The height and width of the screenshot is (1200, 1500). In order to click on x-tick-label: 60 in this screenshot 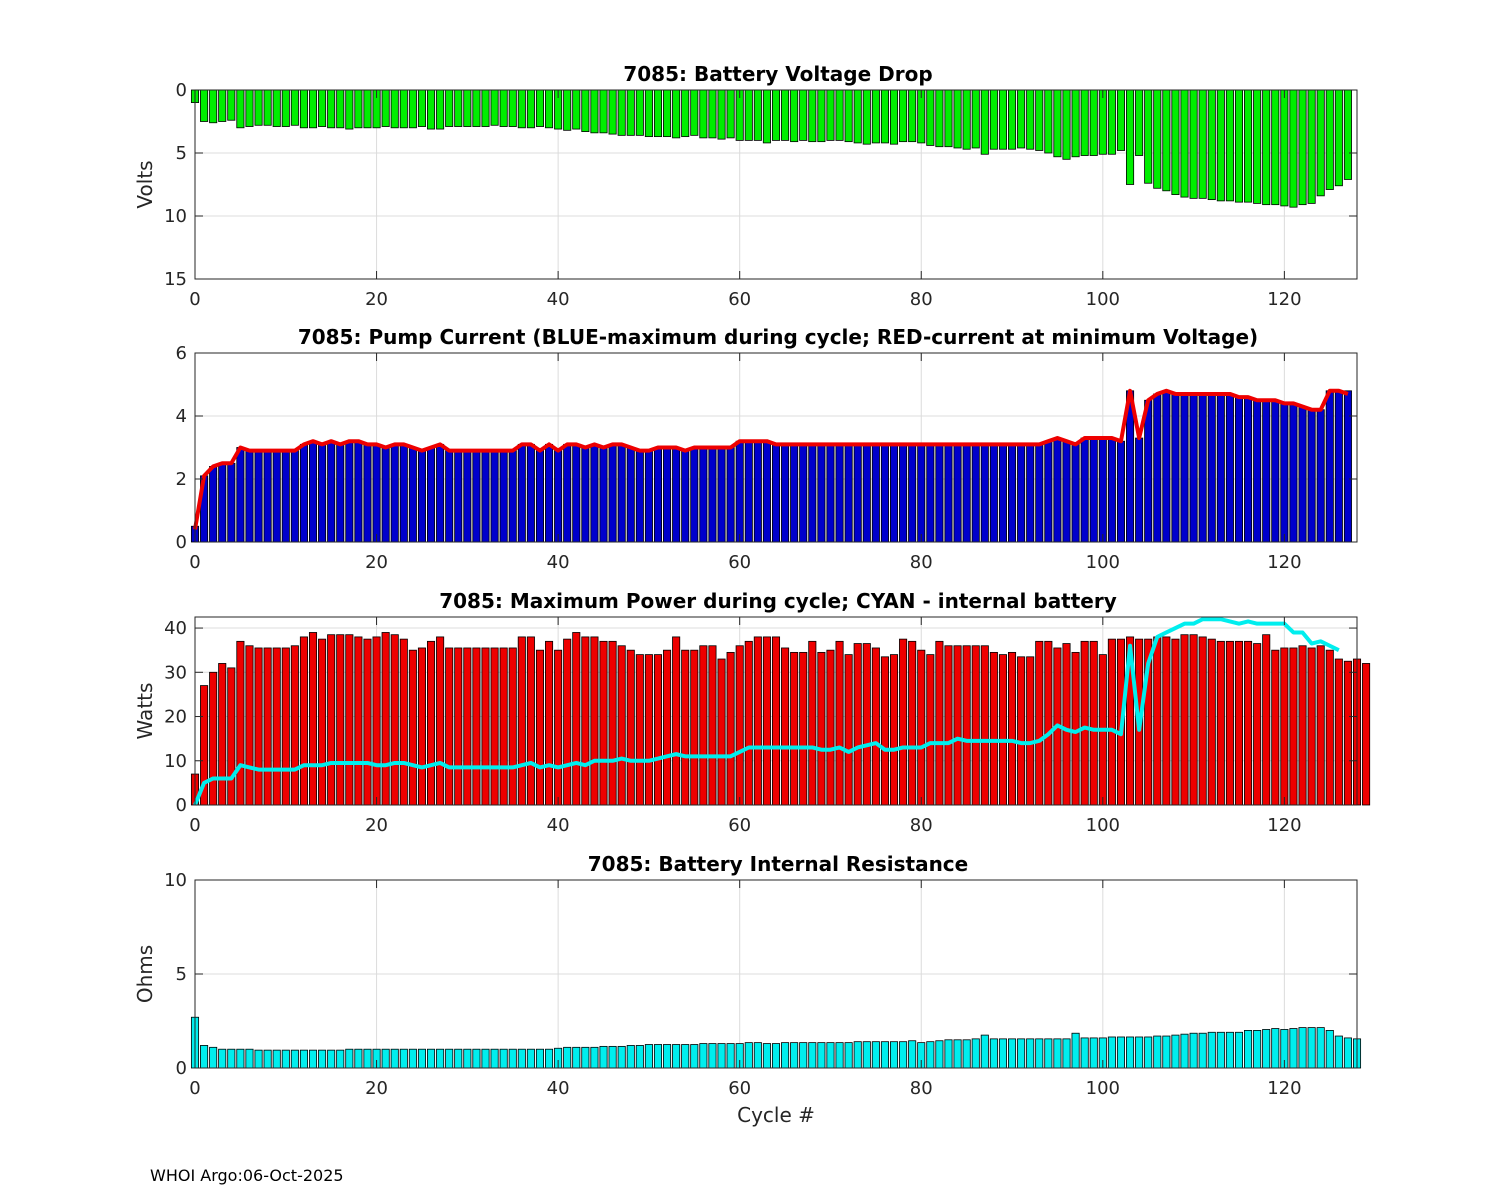, I will do `click(739, 825)`.